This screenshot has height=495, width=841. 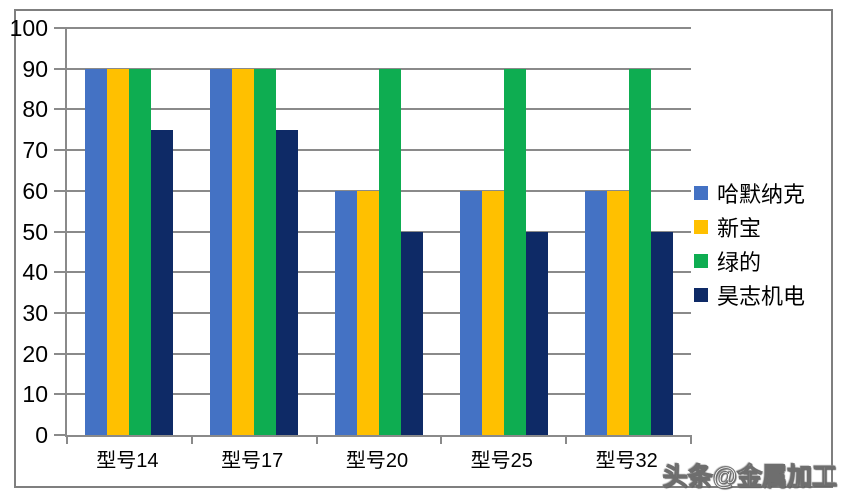 I want to click on bar-series2-cat3, so click(x=367, y=312).